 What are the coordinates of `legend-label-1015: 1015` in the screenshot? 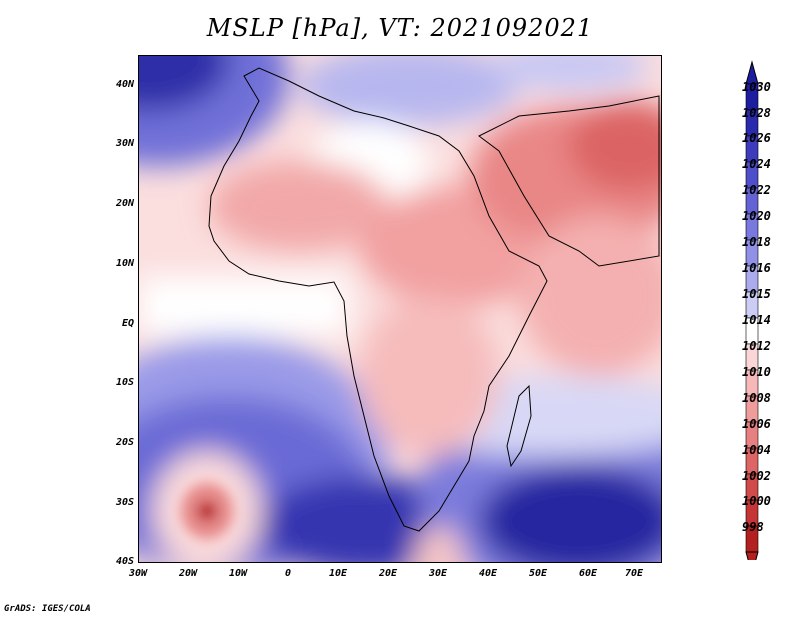 It's located at (756, 294).